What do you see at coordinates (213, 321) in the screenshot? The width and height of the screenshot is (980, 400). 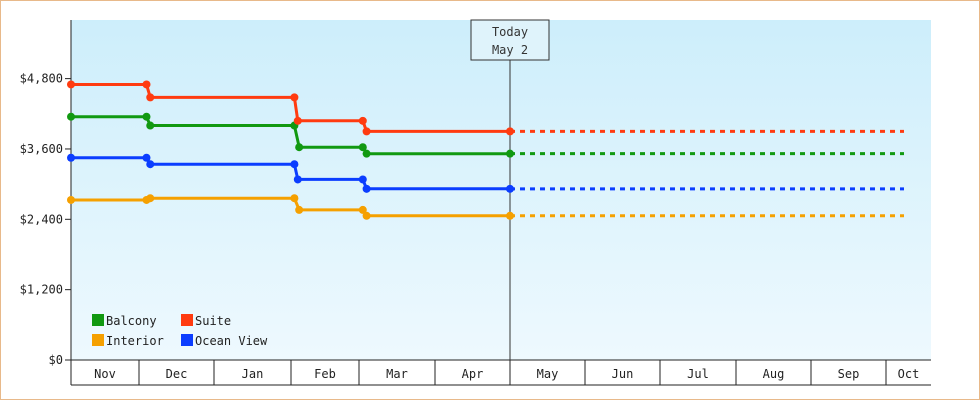 I see `legend-label-suite: Suite` at bounding box center [213, 321].